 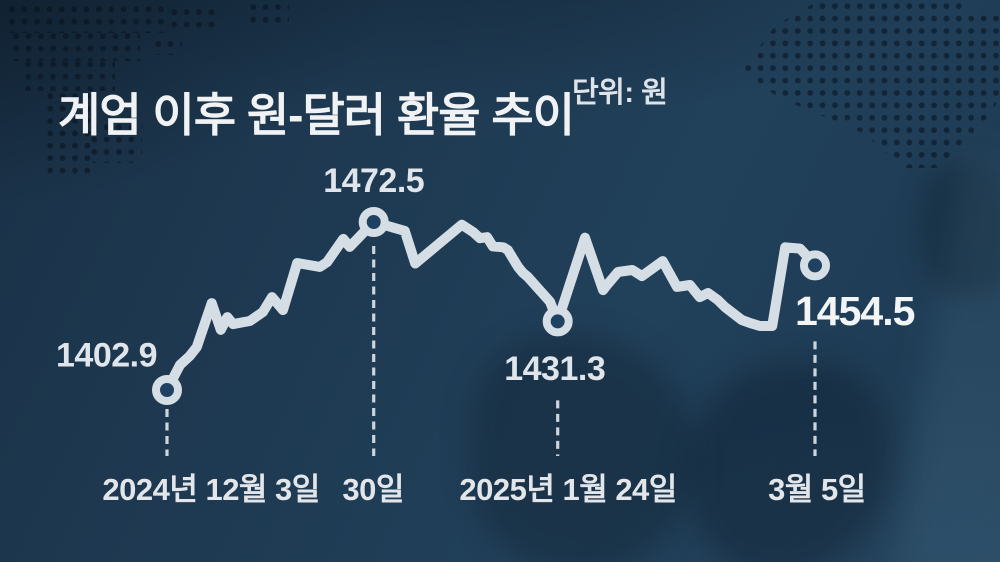 I want to click on axis-date-label-peak: 30일, so click(x=373, y=489).